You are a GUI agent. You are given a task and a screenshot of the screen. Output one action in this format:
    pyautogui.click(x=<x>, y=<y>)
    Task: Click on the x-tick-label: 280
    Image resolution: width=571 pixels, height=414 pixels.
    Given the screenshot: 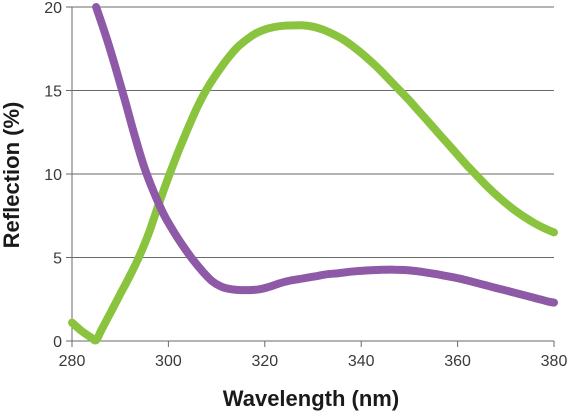 What is the action you would take?
    pyautogui.click(x=72, y=361)
    